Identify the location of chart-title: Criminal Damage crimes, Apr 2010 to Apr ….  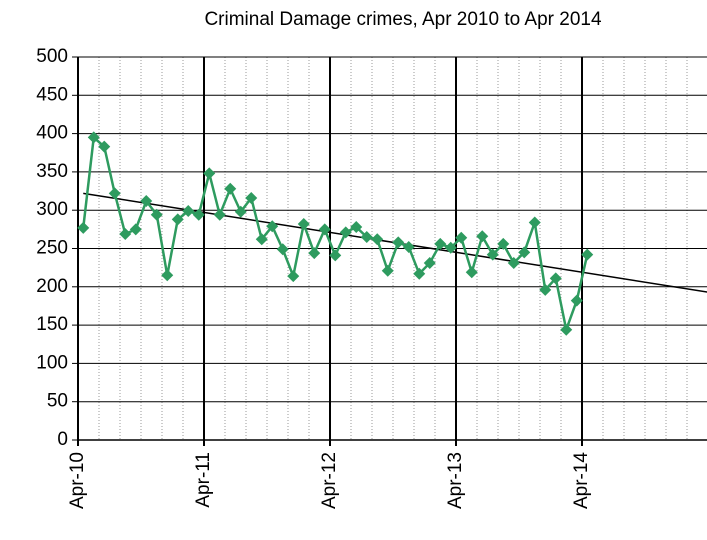
(403, 19).